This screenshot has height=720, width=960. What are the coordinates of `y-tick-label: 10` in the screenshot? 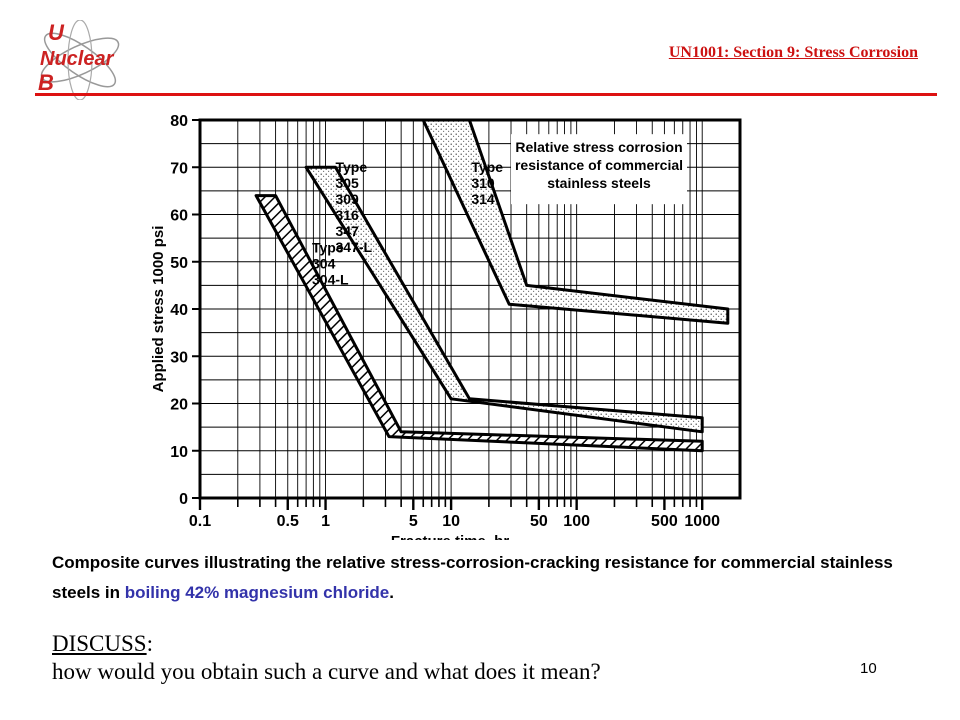 It's located at (179, 452).